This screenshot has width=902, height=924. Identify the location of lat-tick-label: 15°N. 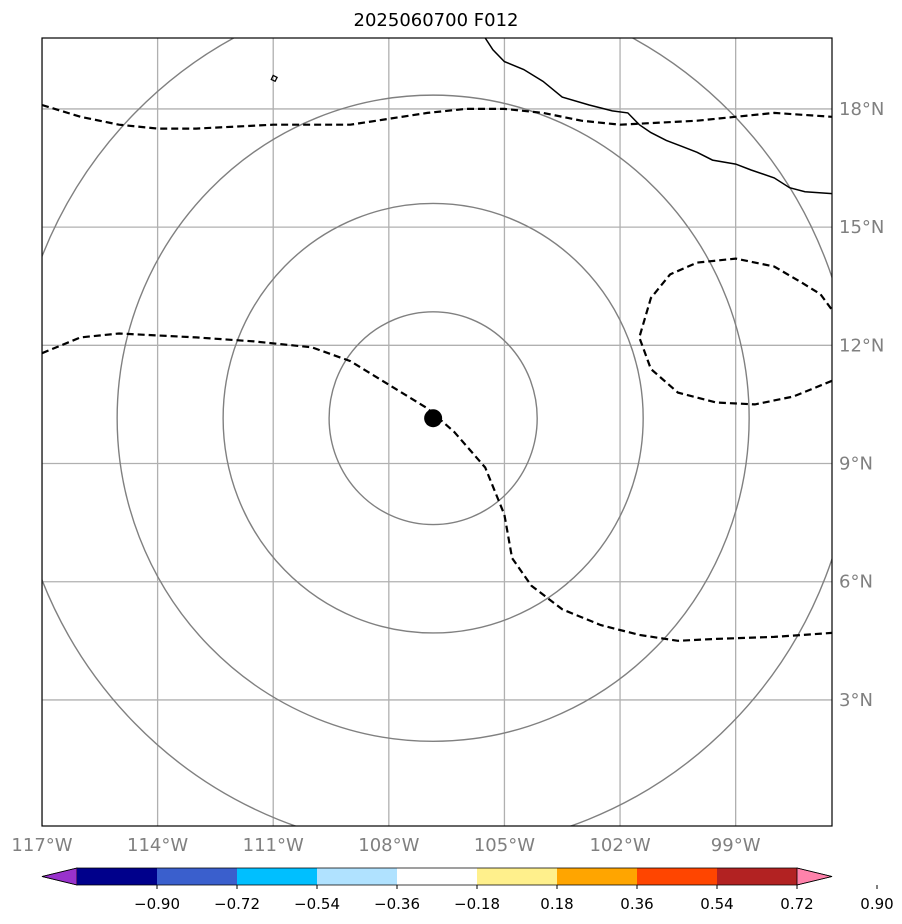
(861, 227).